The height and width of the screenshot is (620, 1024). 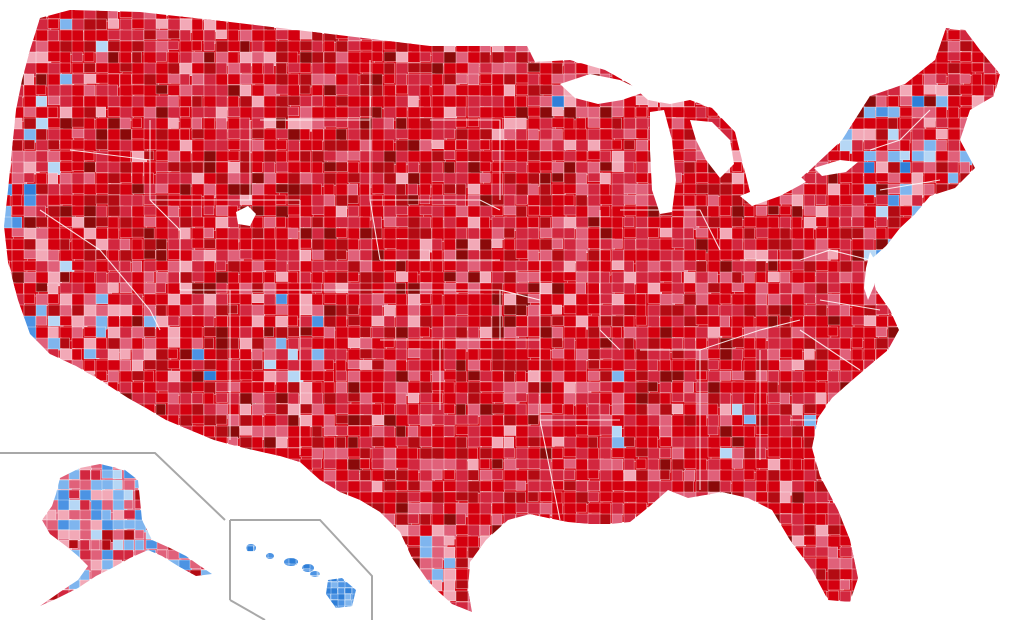 What do you see at coordinates (113, 486) in the screenshot?
I see `alaska-inset-frame` at bounding box center [113, 486].